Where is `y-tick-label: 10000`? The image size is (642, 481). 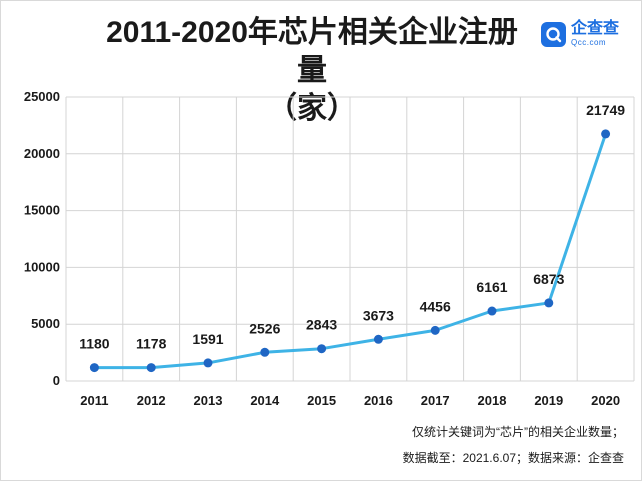
y-tick-label: 10000 is located at coordinates (42, 266).